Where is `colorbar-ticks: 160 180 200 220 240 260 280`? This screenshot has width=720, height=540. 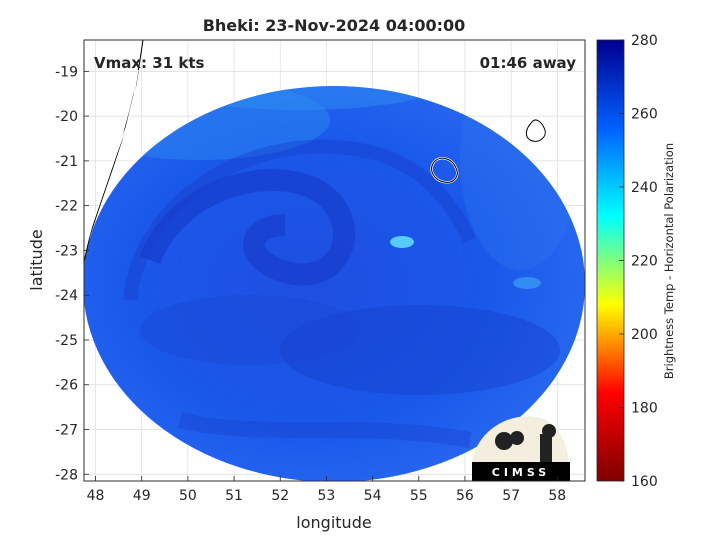 colorbar-ticks: 160 180 200 220 240 260 280 is located at coordinates (638, 261).